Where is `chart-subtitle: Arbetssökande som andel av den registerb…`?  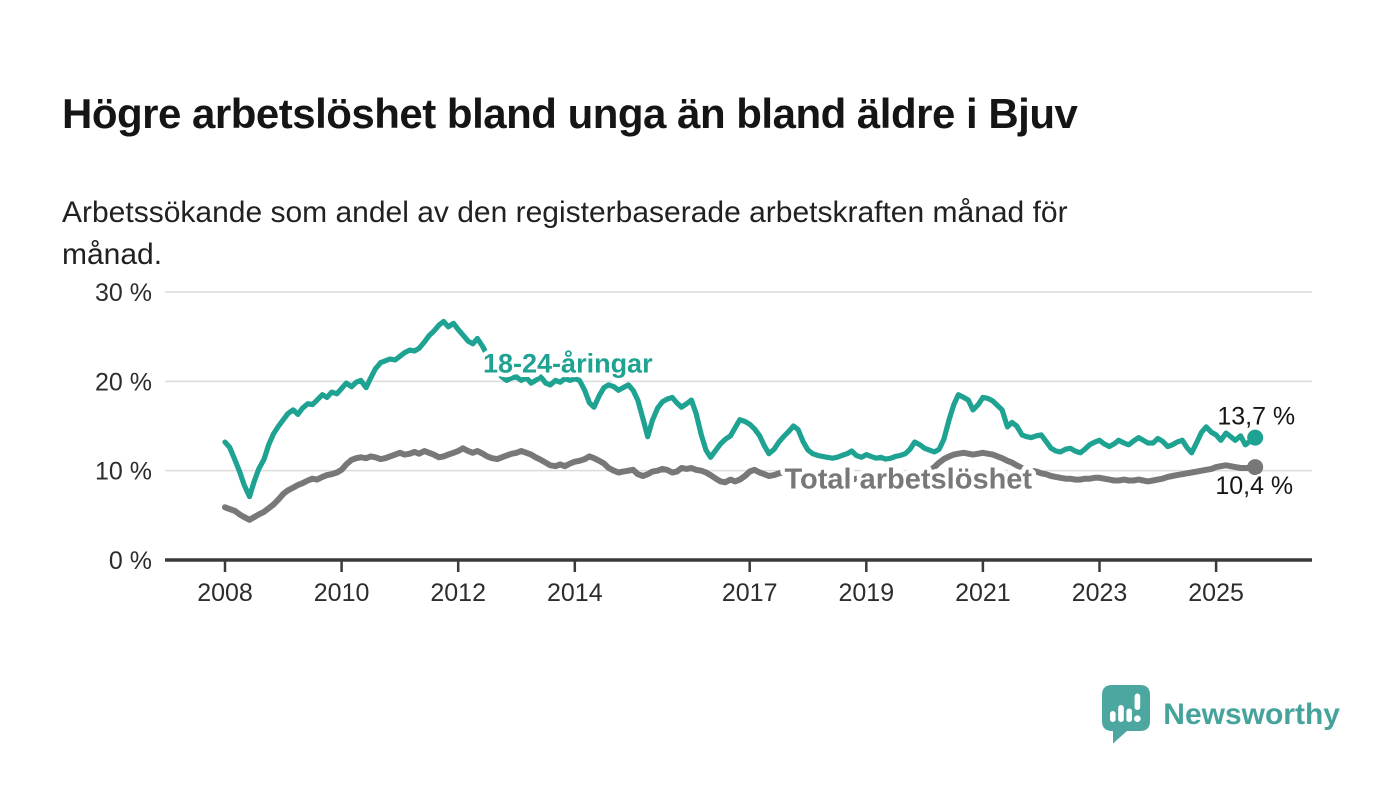 chart-subtitle: Arbetssökande som andel av den registerb… is located at coordinates (565, 233).